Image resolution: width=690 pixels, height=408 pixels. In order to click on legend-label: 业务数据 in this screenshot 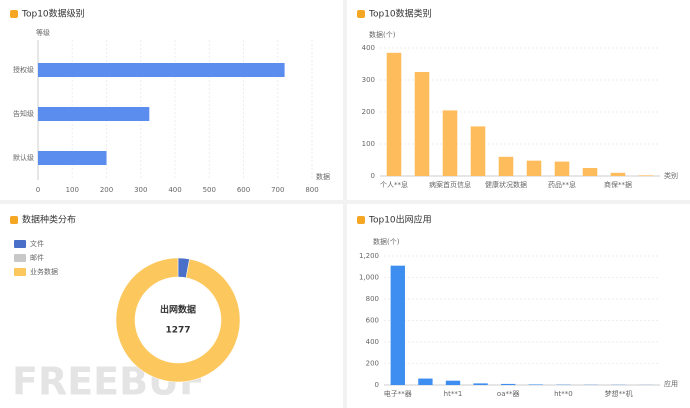, I will do `click(44, 271)`.